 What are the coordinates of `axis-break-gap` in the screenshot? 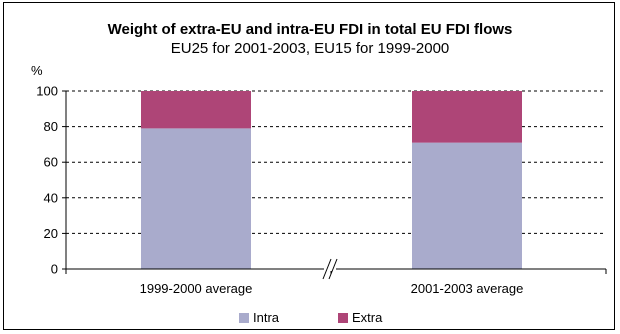 It's located at (330, 269).